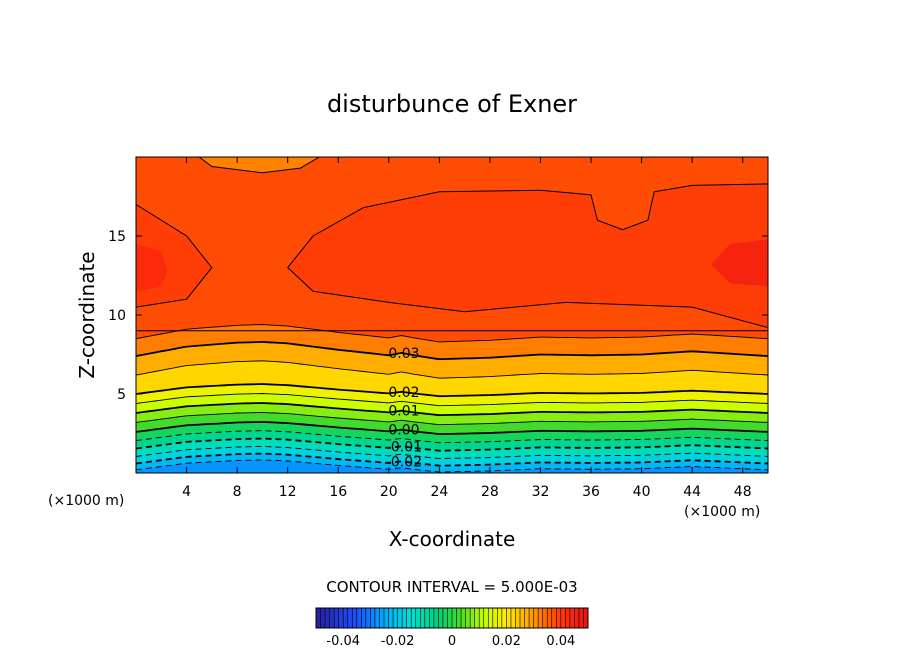  I want to click on contour-line-0.01, so click(452, 409).